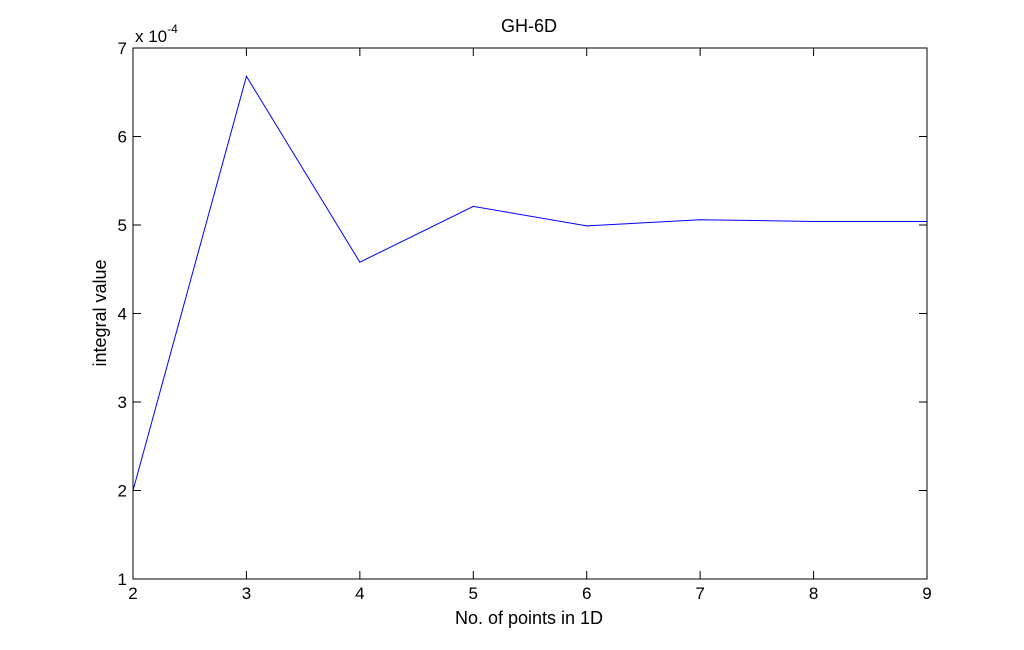  What do you see at coordinates (926, 593) in the screenshot?
I see `x-tick-label: 9` at bounding box center [926, 593].